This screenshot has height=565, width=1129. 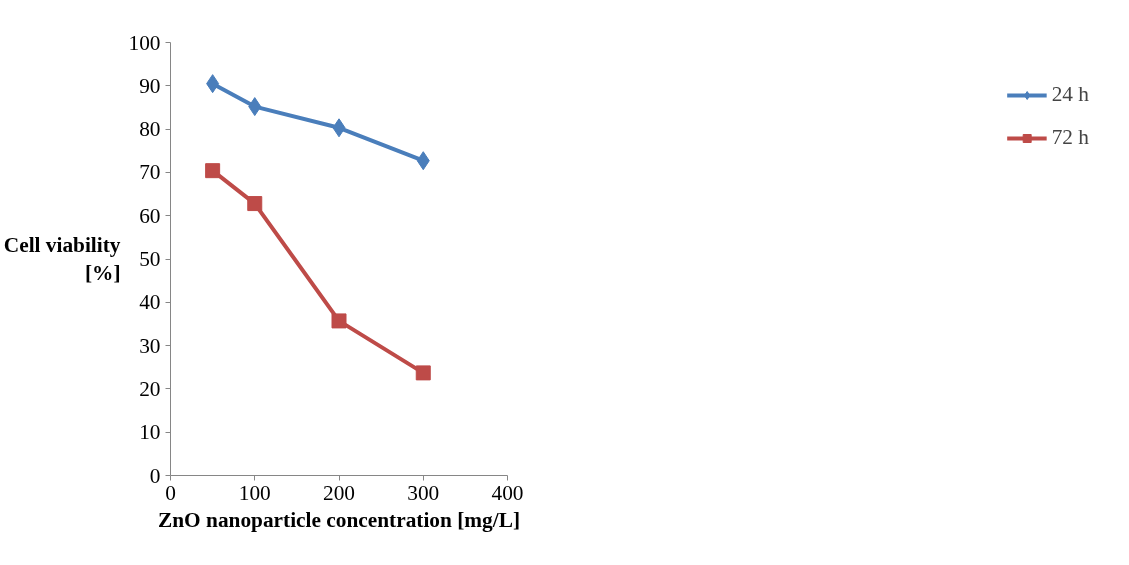 What do you see at coordinates (150, 259) in the screenshot?
I see `y-tick-label: 50` at bounding box center [150, 259].